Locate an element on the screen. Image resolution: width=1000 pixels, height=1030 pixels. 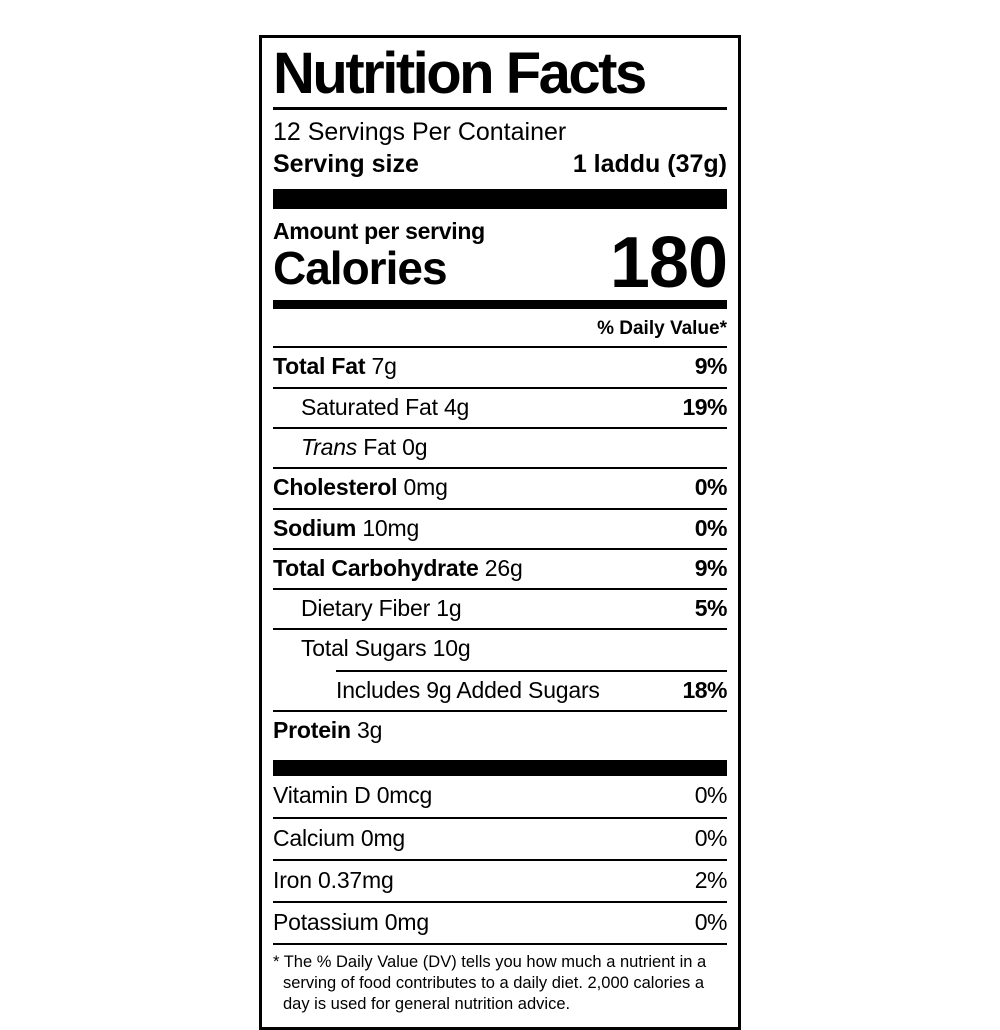
nutrient-row-total-fat: Total Fat 7g 9% is located at coordinates (500, 368).